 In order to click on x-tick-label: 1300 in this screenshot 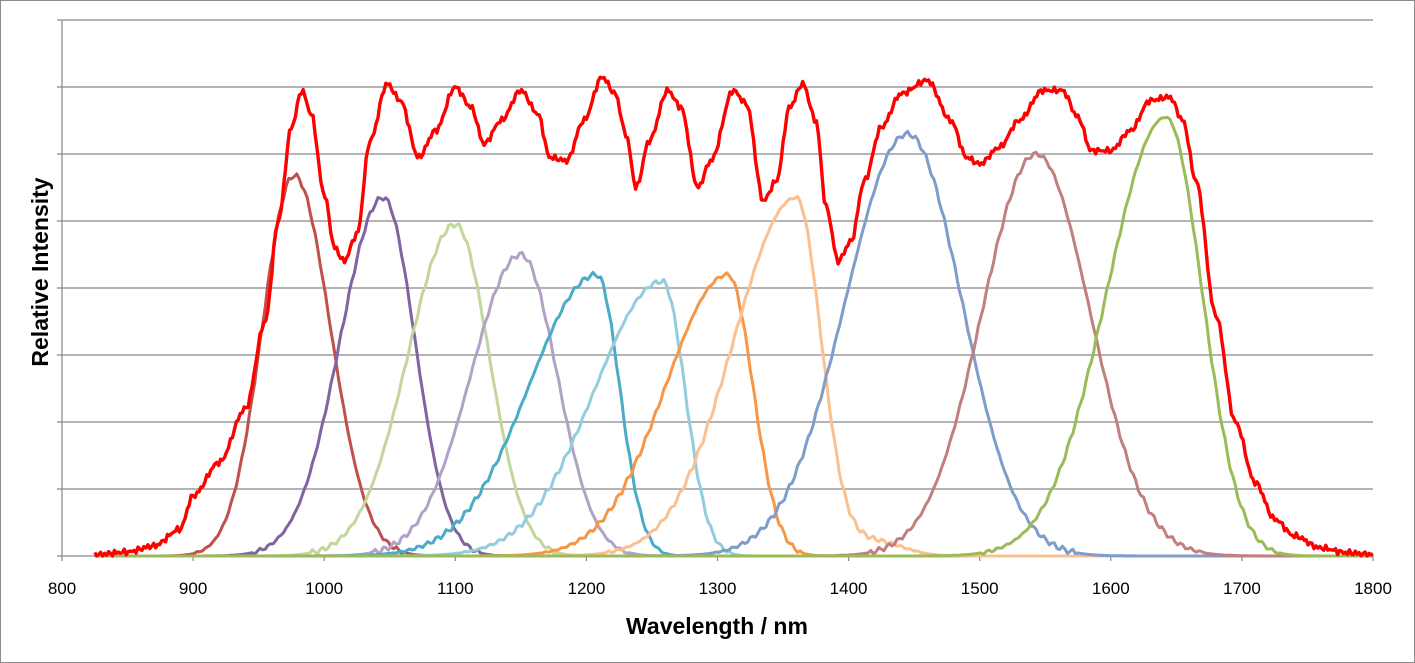, I will do `click(718, 588)`.